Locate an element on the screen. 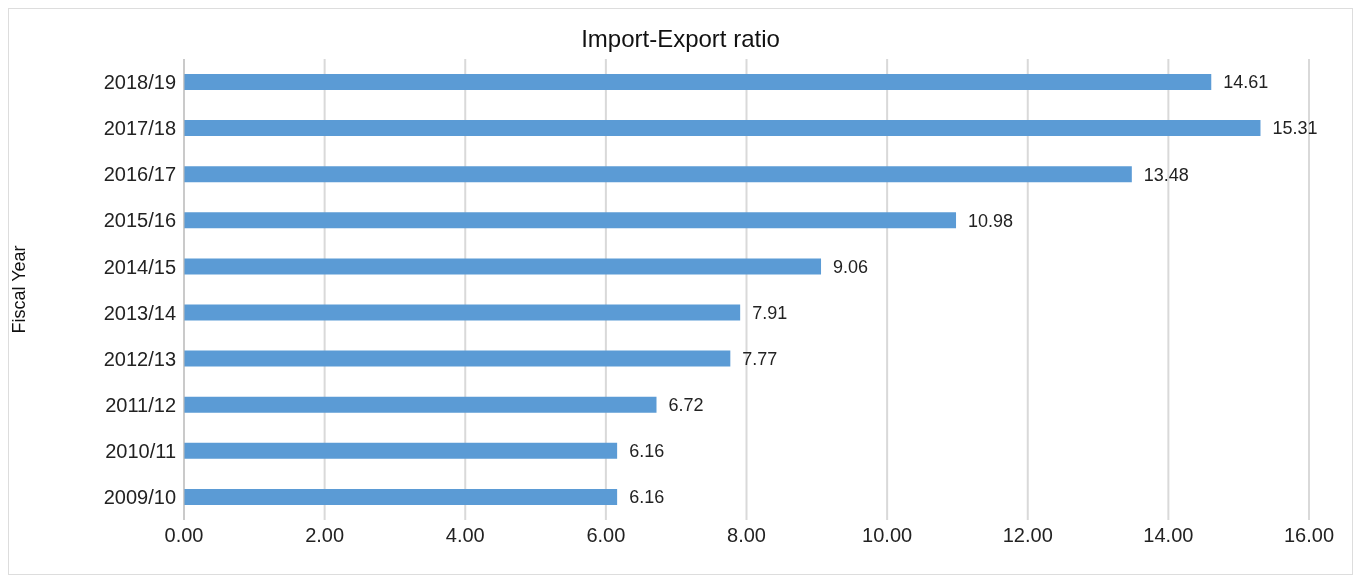 The width and height of the screenshot is (1365, 585). y-tick-label: 2011/12 is located at coordinates (140, 404).